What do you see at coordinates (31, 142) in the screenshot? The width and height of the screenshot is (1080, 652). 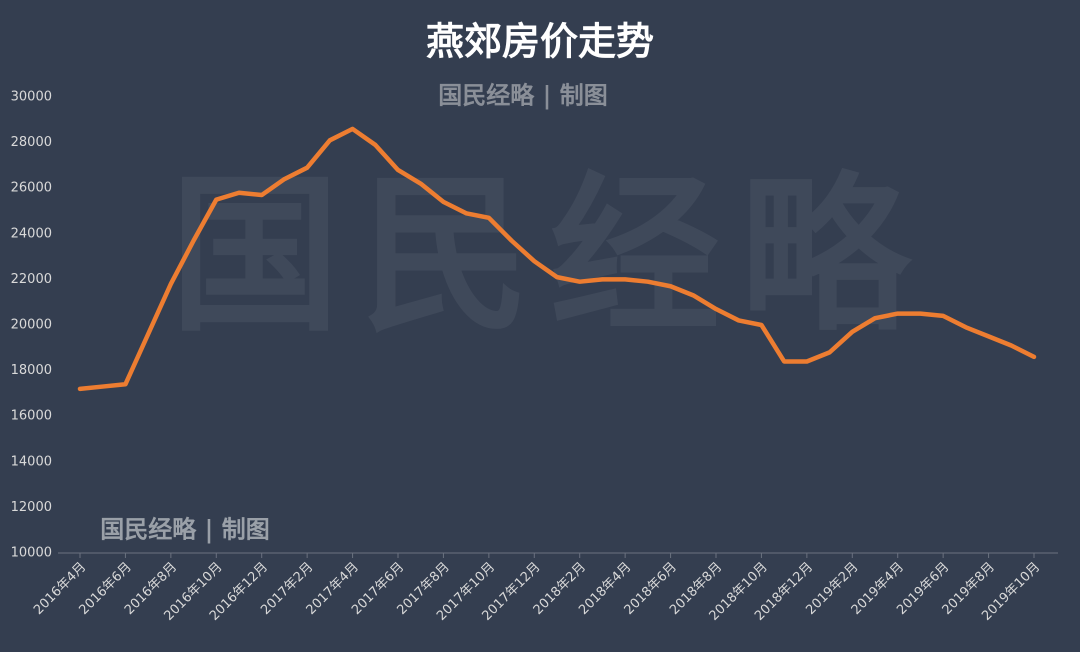 I see `y-tick-label: 28000` at bounding box center [31, 142].